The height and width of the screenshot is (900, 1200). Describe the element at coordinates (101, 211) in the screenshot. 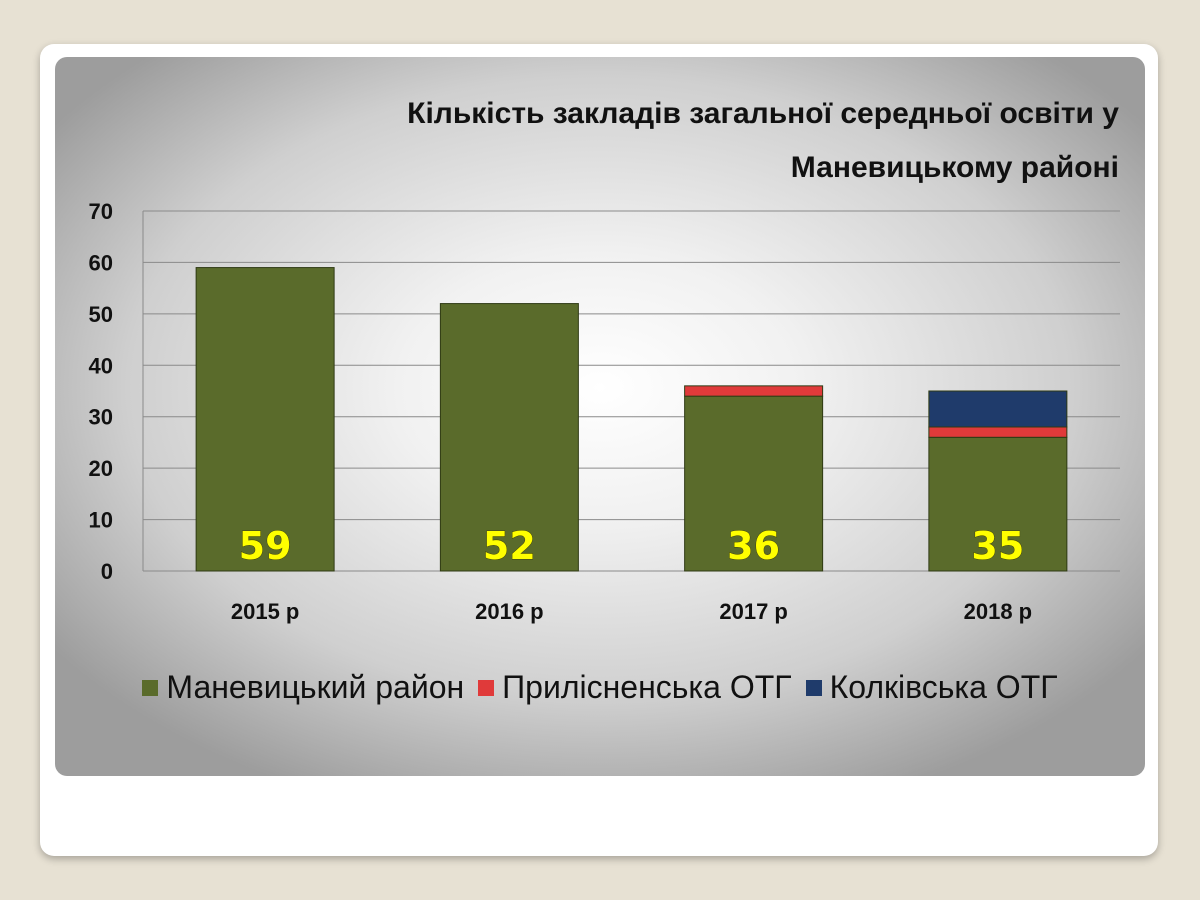

I see `y-tick-label: 70` at that location.